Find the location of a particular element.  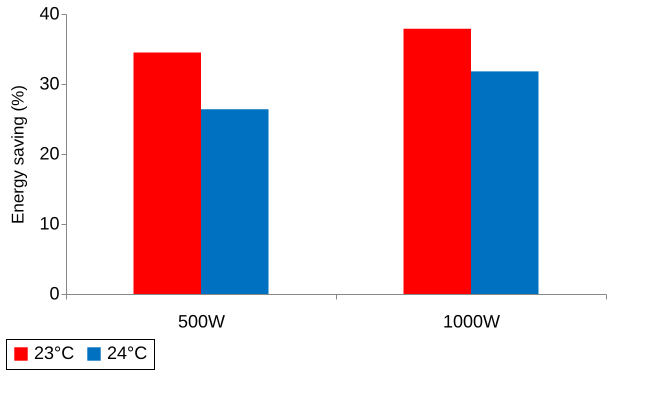

y-tick-label: 10 is located at coordinates (49, 224).